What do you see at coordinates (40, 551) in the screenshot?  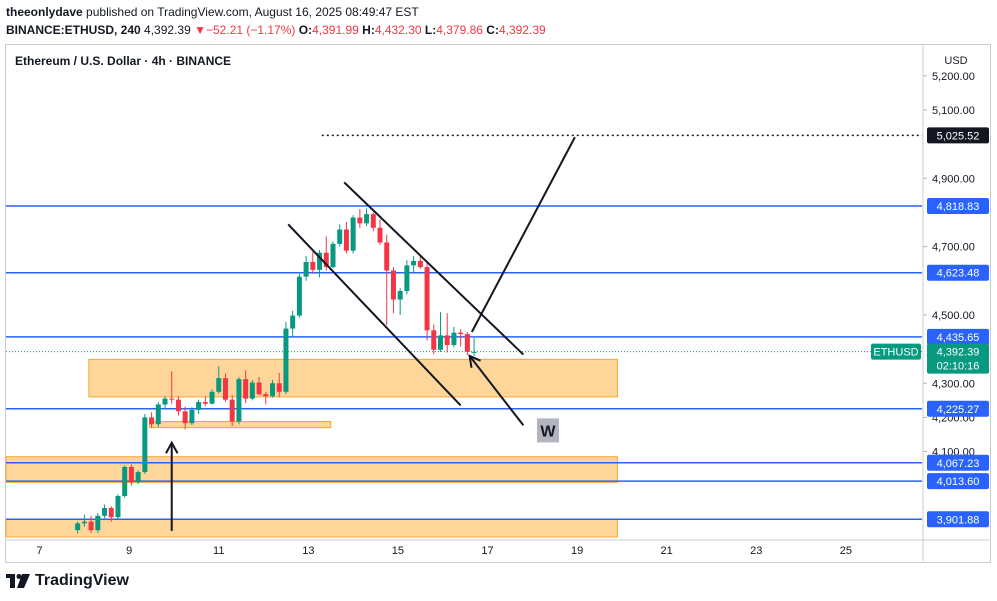 I see `x-tick-label: 7` at bounding box center [40, 551].